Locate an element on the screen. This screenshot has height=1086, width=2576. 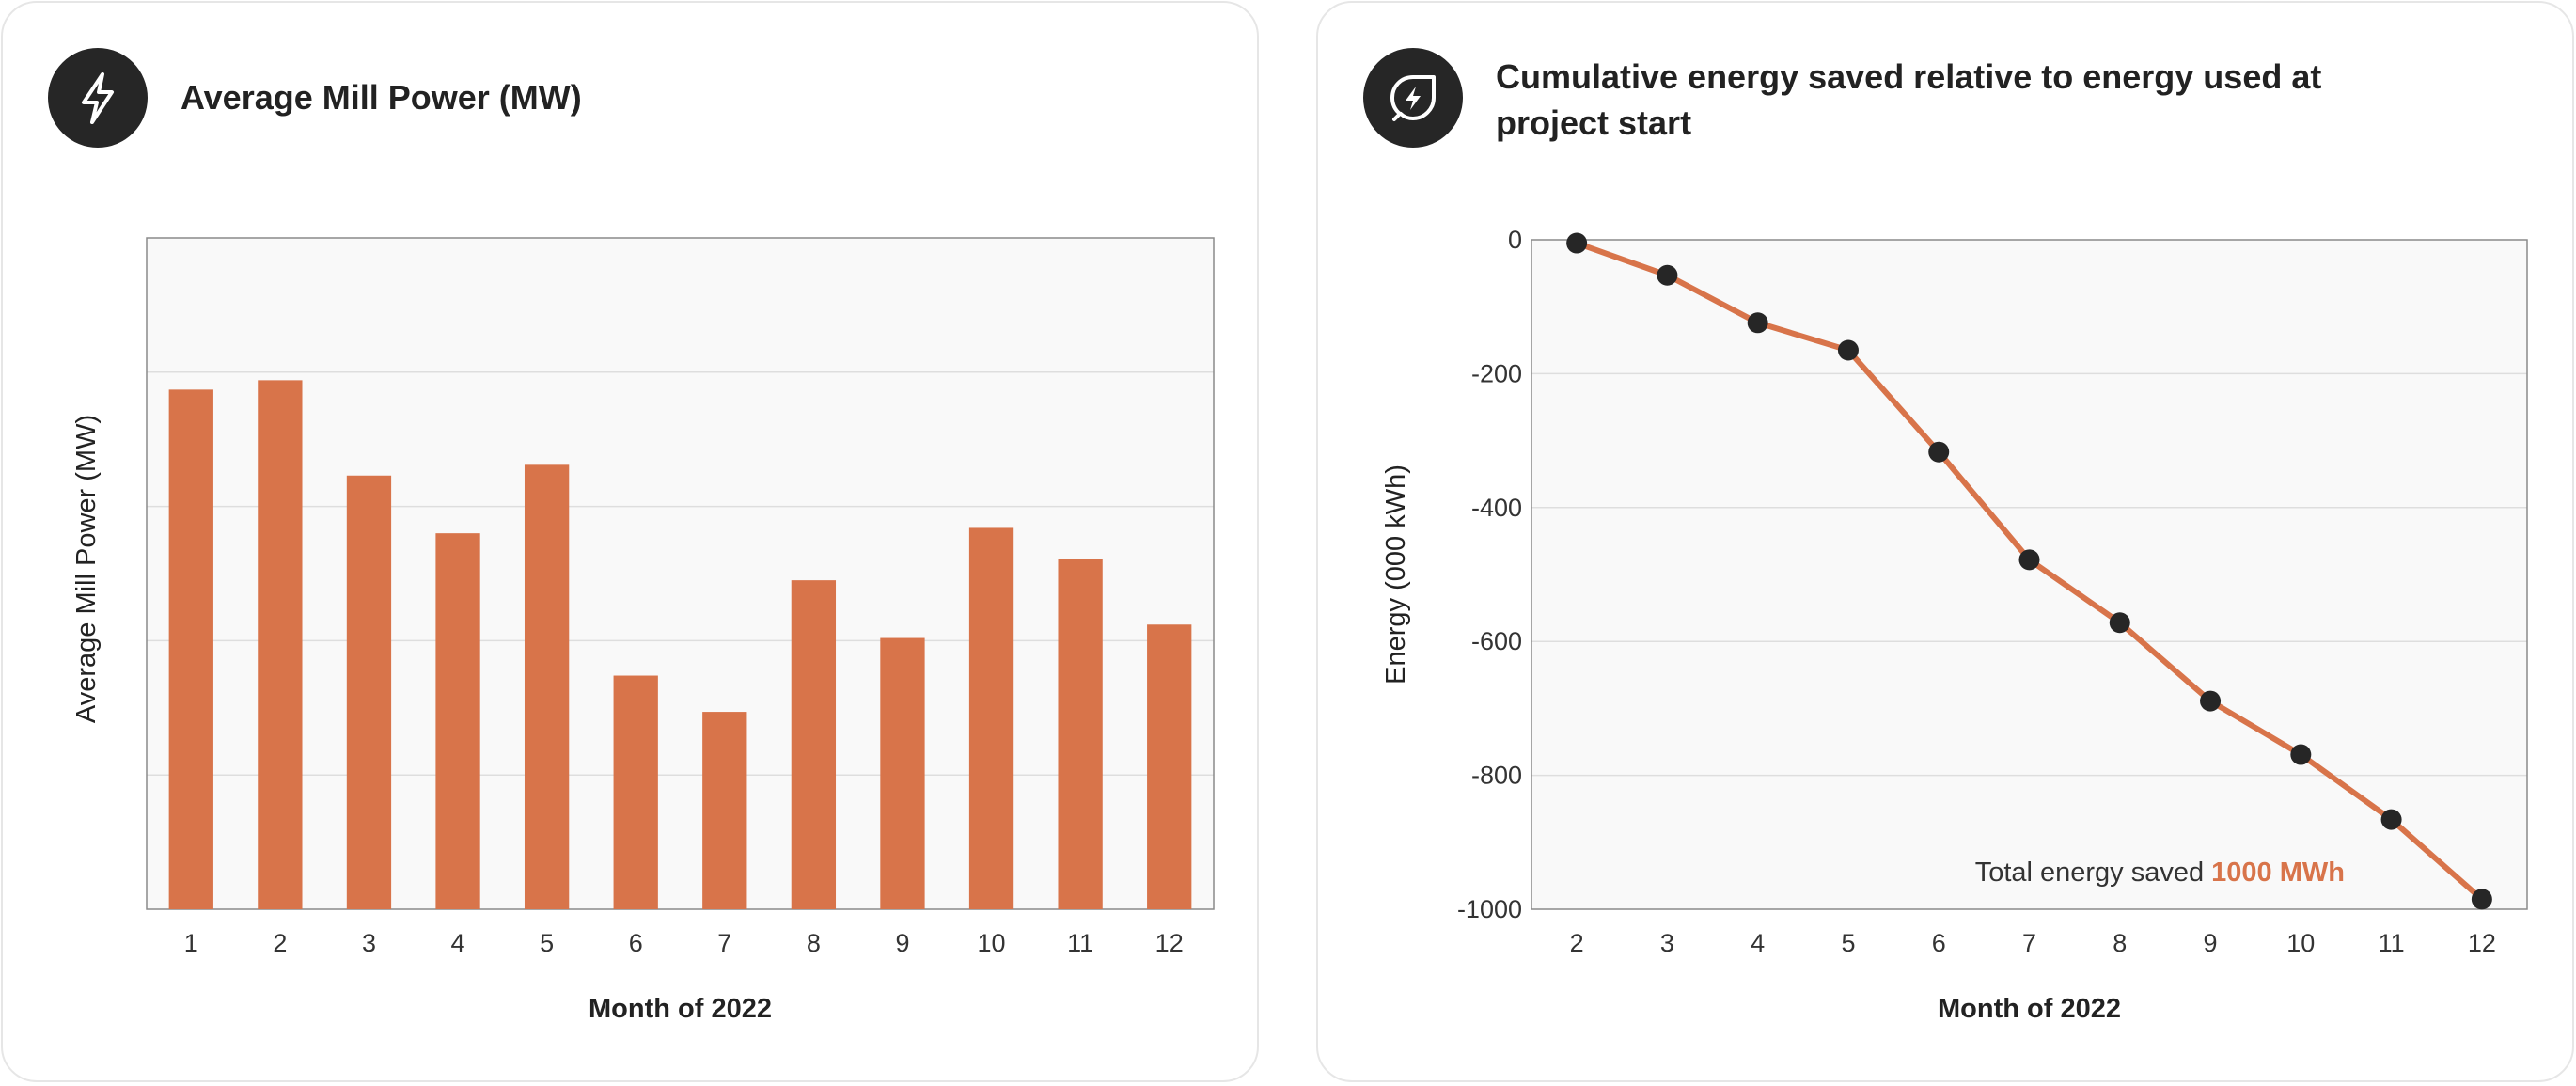
y-tick-label: 0 is located at coordinates (1515, 240).